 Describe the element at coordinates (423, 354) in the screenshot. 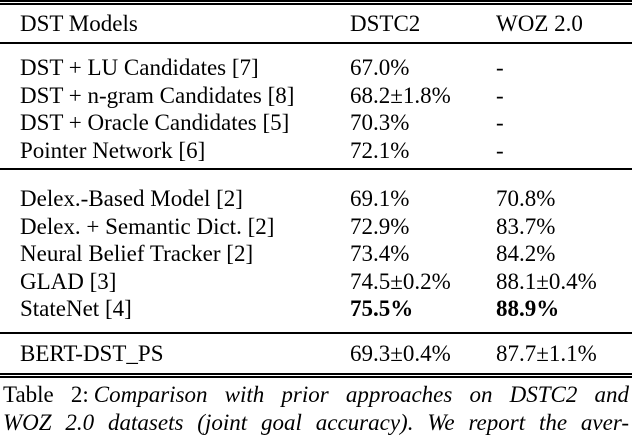

I see `dstc2-value-cell: 69.3±0.4%` at that location.